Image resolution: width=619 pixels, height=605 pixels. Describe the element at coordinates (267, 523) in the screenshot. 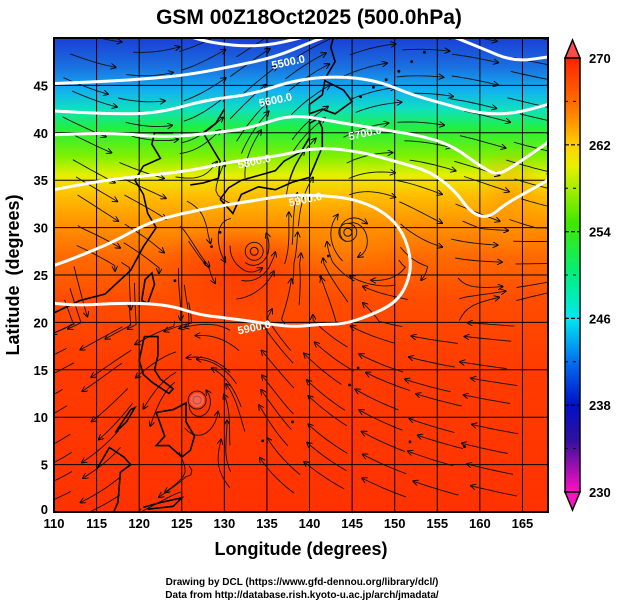

I see `x-tick-label: 135` at that location.